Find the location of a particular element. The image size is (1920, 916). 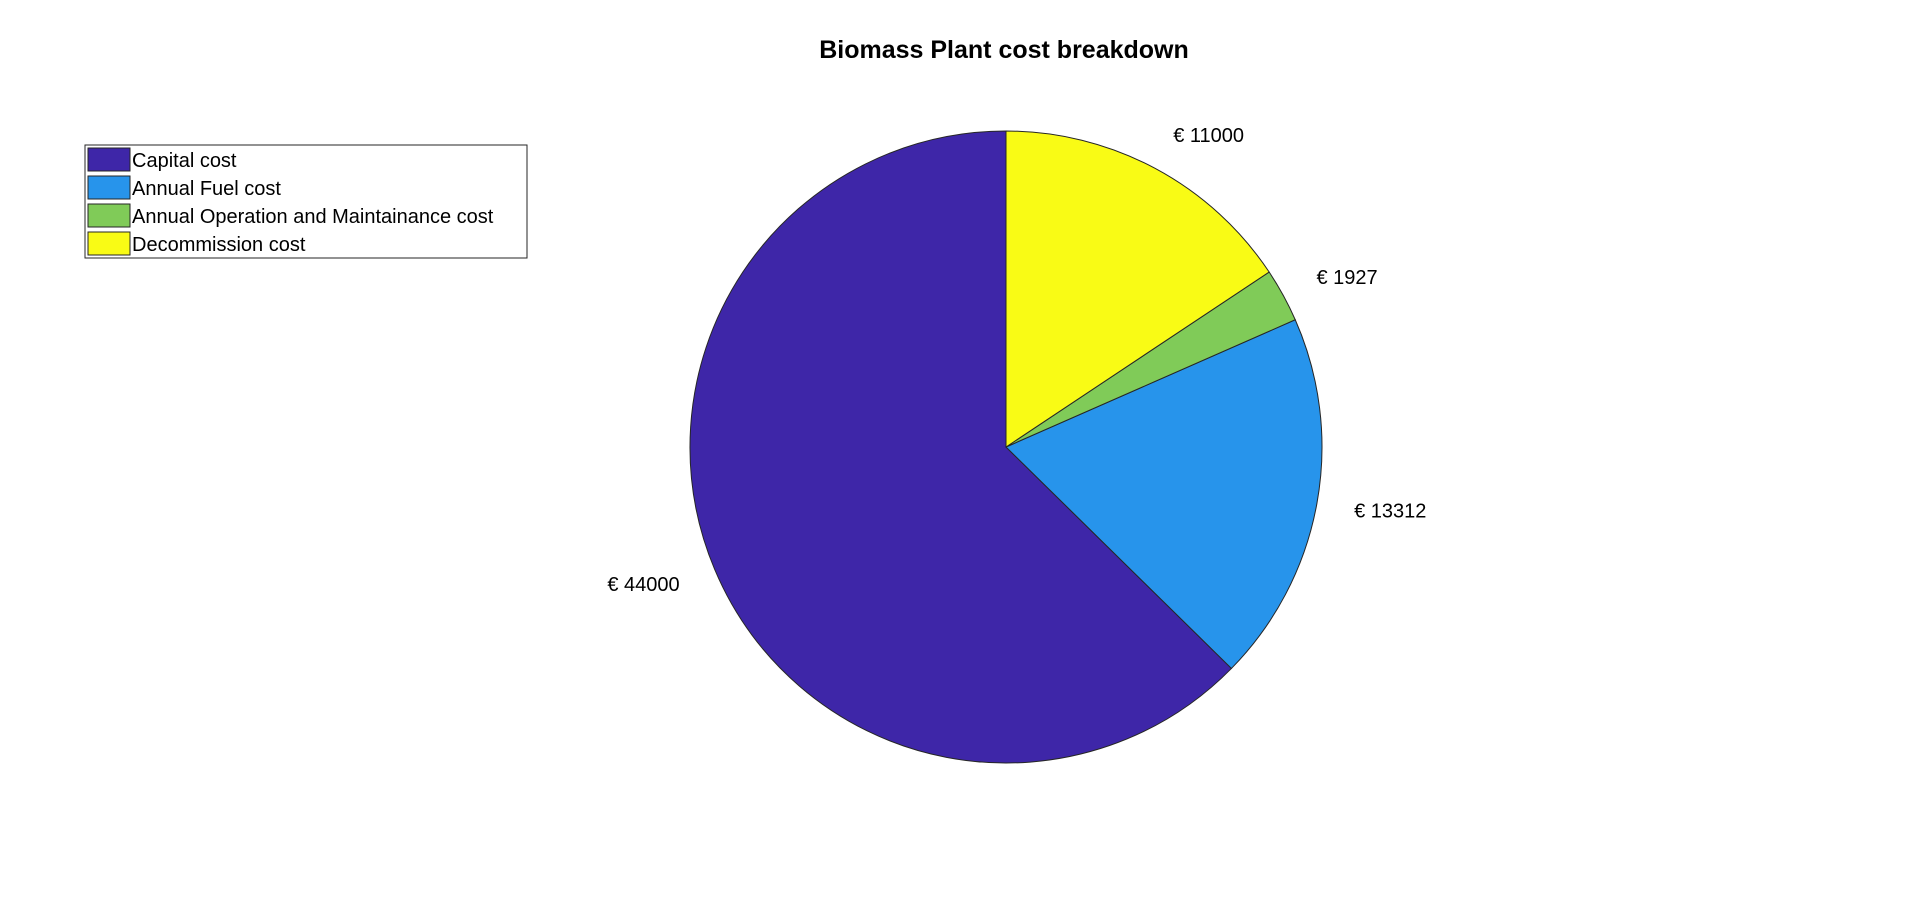

slice-value-label: € 1927 is located at coordinates (1346, 278).